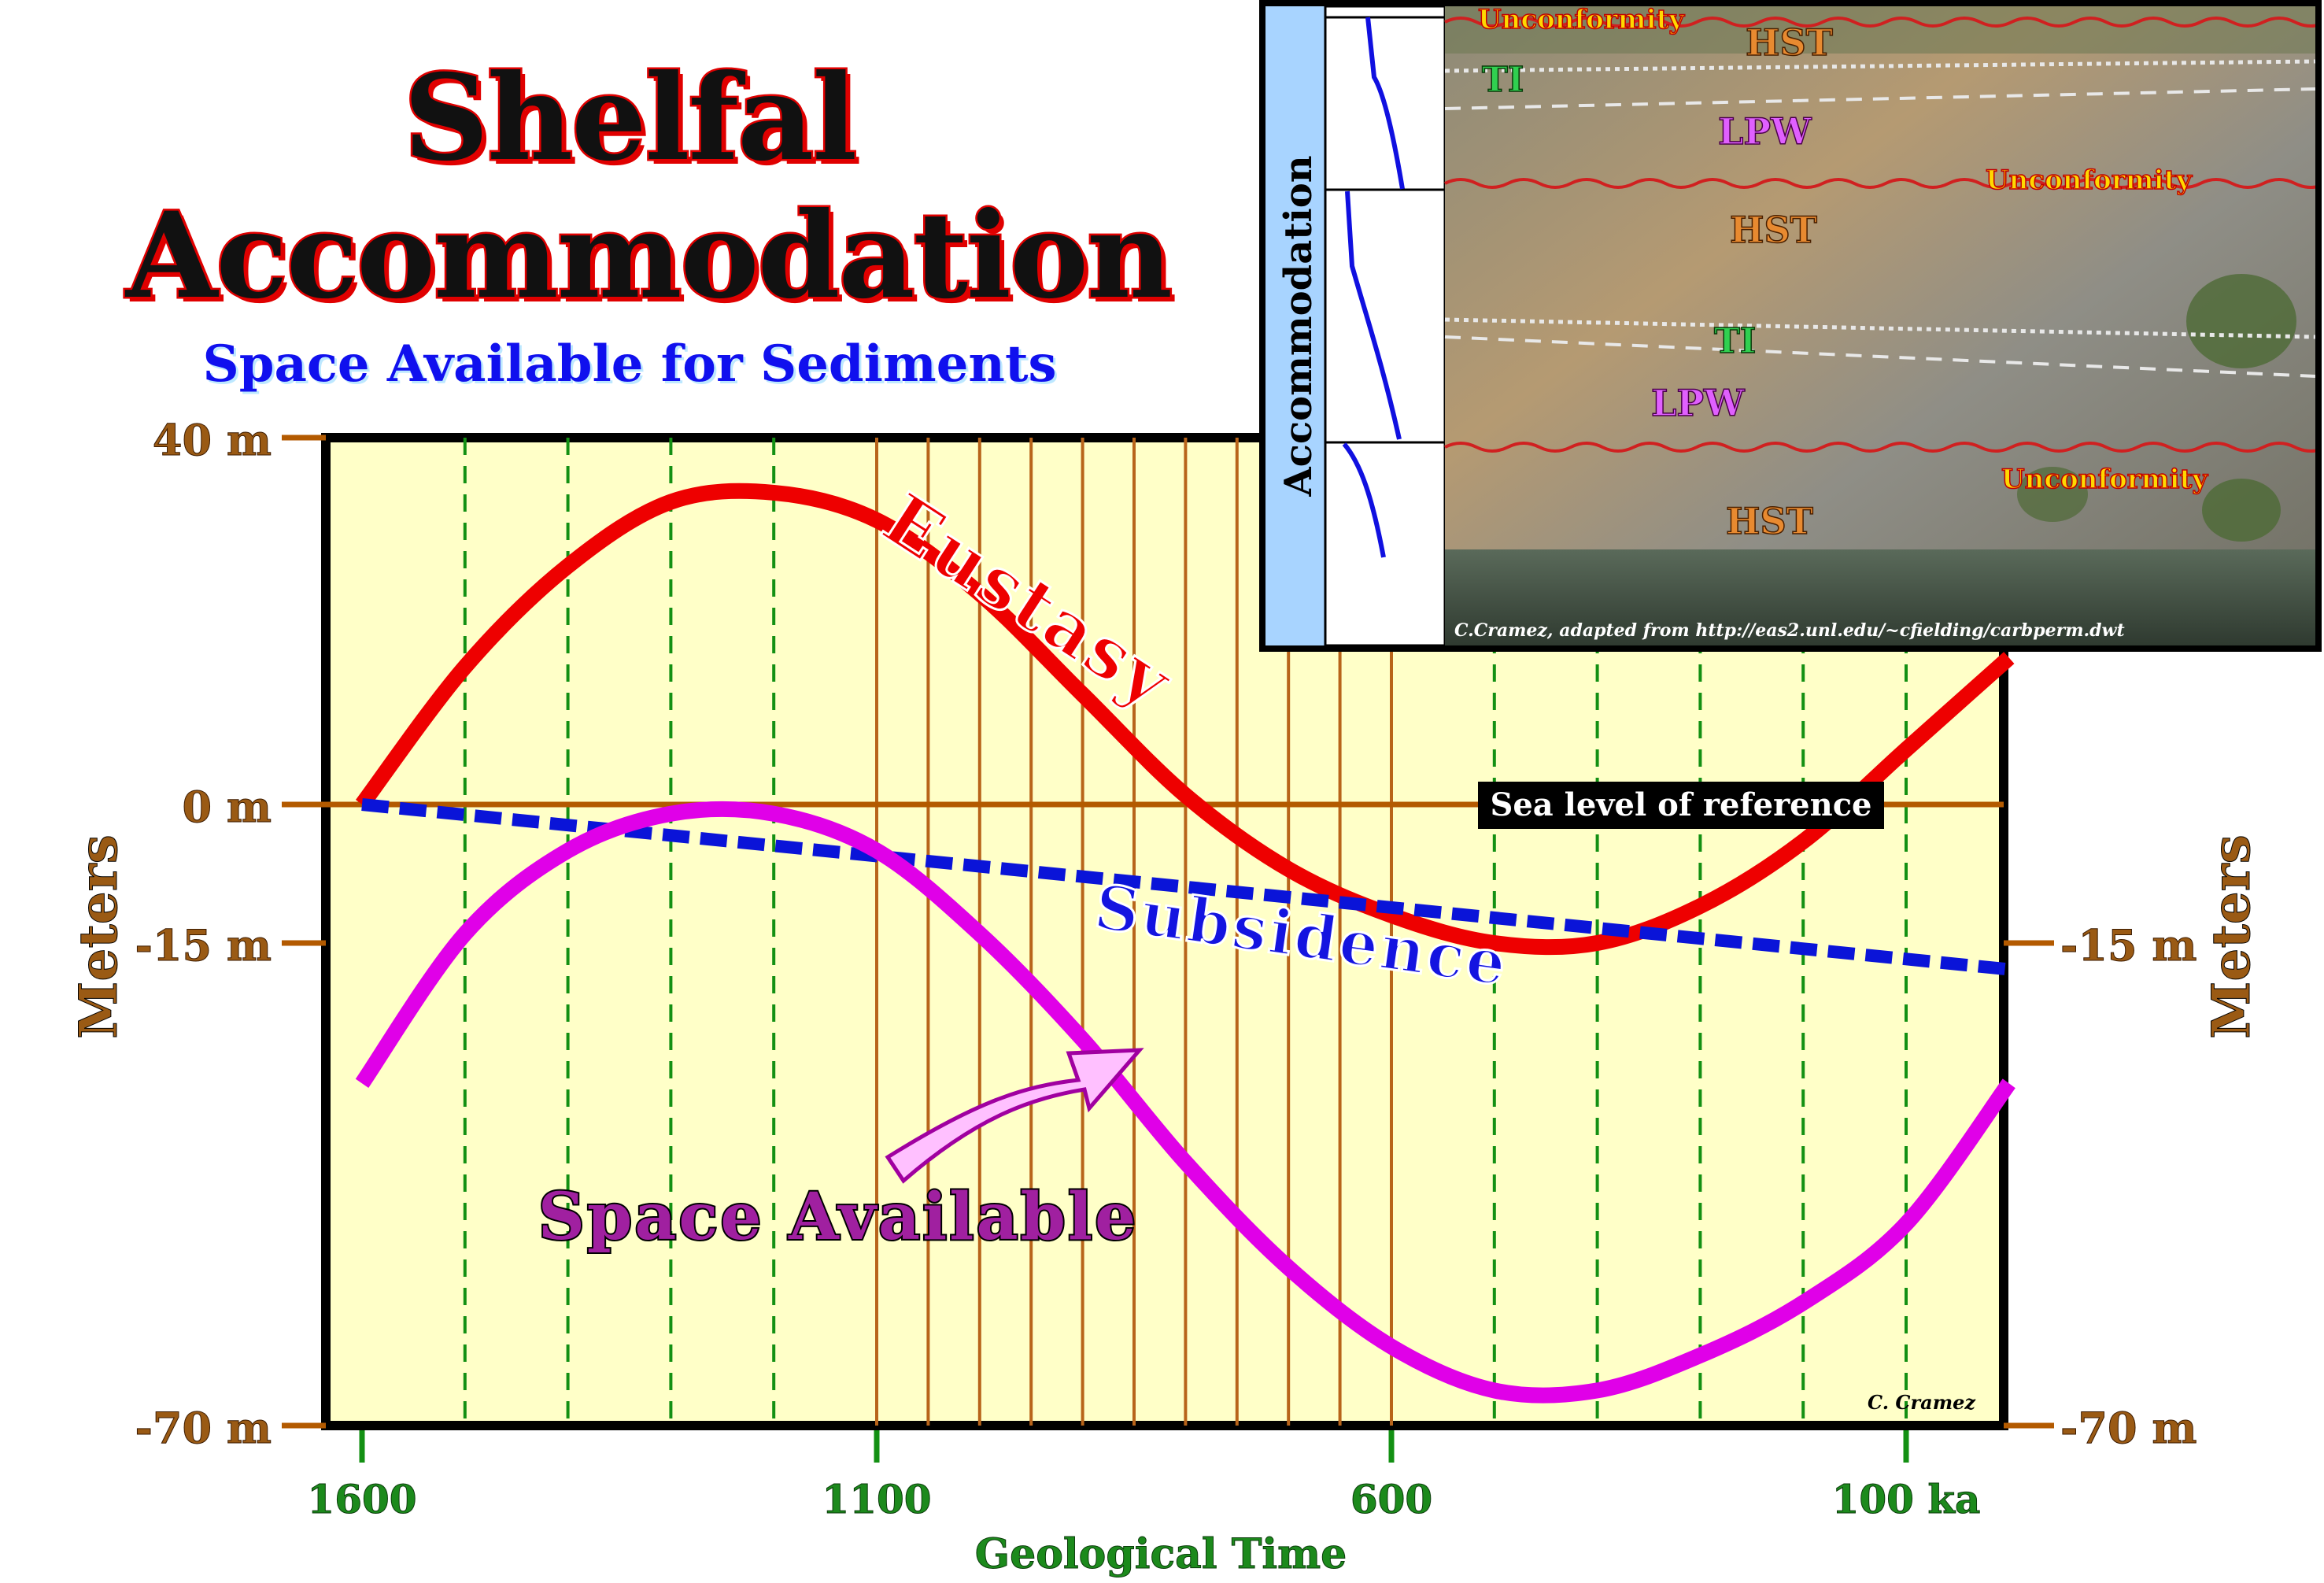  I want to click on page-title-line1: Shelfal, so click(630, 118).